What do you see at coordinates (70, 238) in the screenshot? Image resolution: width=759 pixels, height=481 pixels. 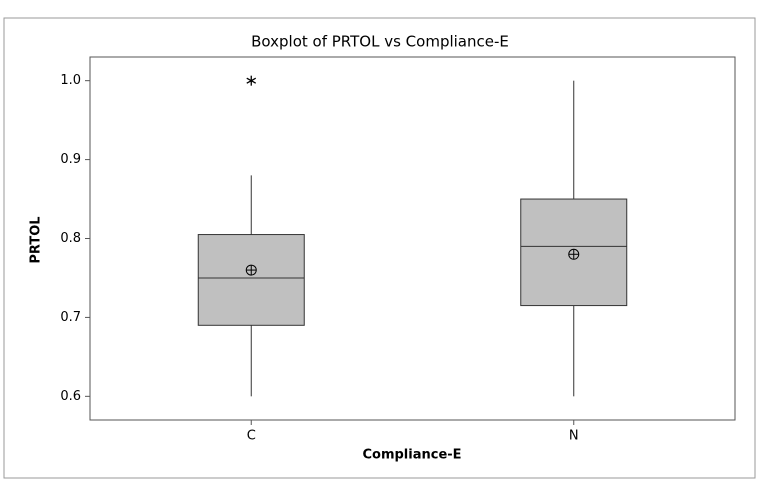 I see `y-tick-label: 0.8` at bounding box center [70, 238].